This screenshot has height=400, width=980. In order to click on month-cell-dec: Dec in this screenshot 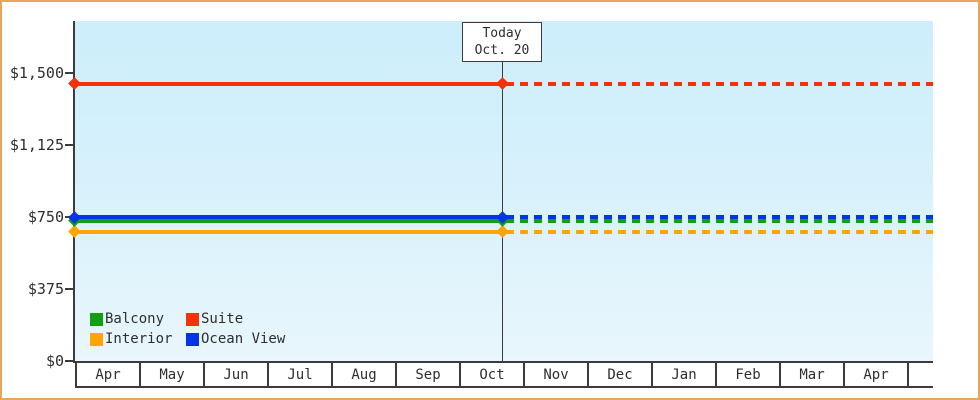, I will do `click(621, 374)`.